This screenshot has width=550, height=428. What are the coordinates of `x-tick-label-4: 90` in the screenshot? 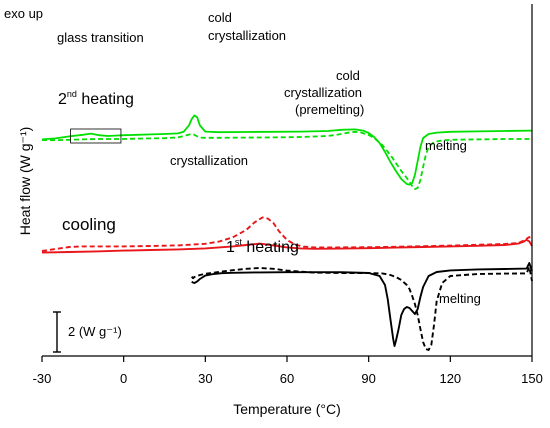 It's located at (368, 378).